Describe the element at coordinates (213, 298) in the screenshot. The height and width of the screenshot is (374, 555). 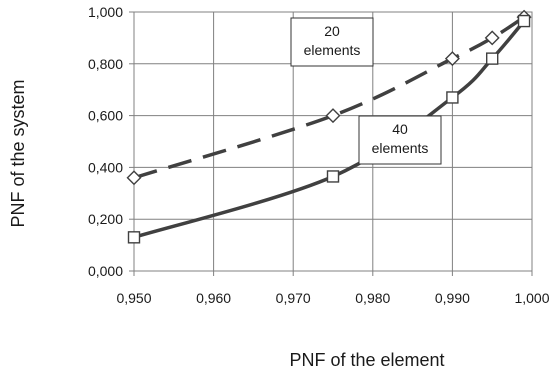
I see `x-tick-label: 0,960` at that location.